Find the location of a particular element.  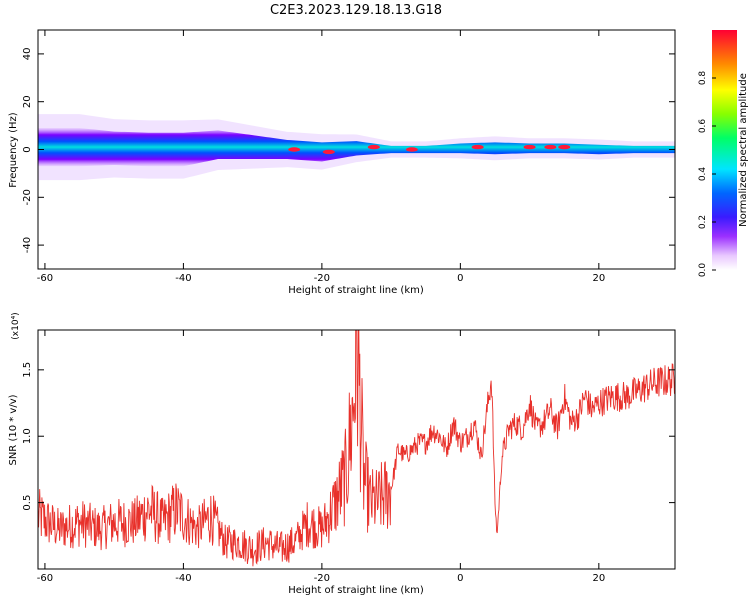

spectrogram-x-label: Height of straight line (km) is located at coordinates (356, 290).